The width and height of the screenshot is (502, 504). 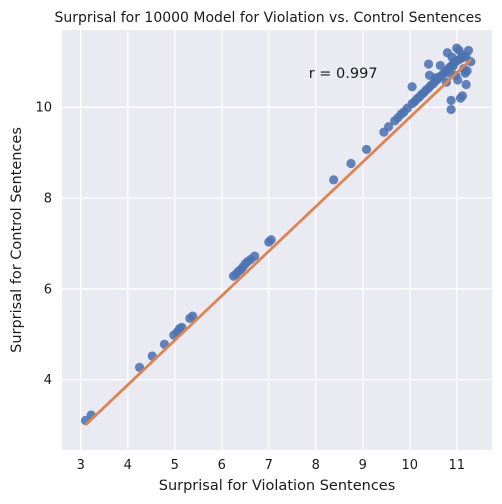 I want to click on y-tick-label: 10, so click(x=43, y=108).